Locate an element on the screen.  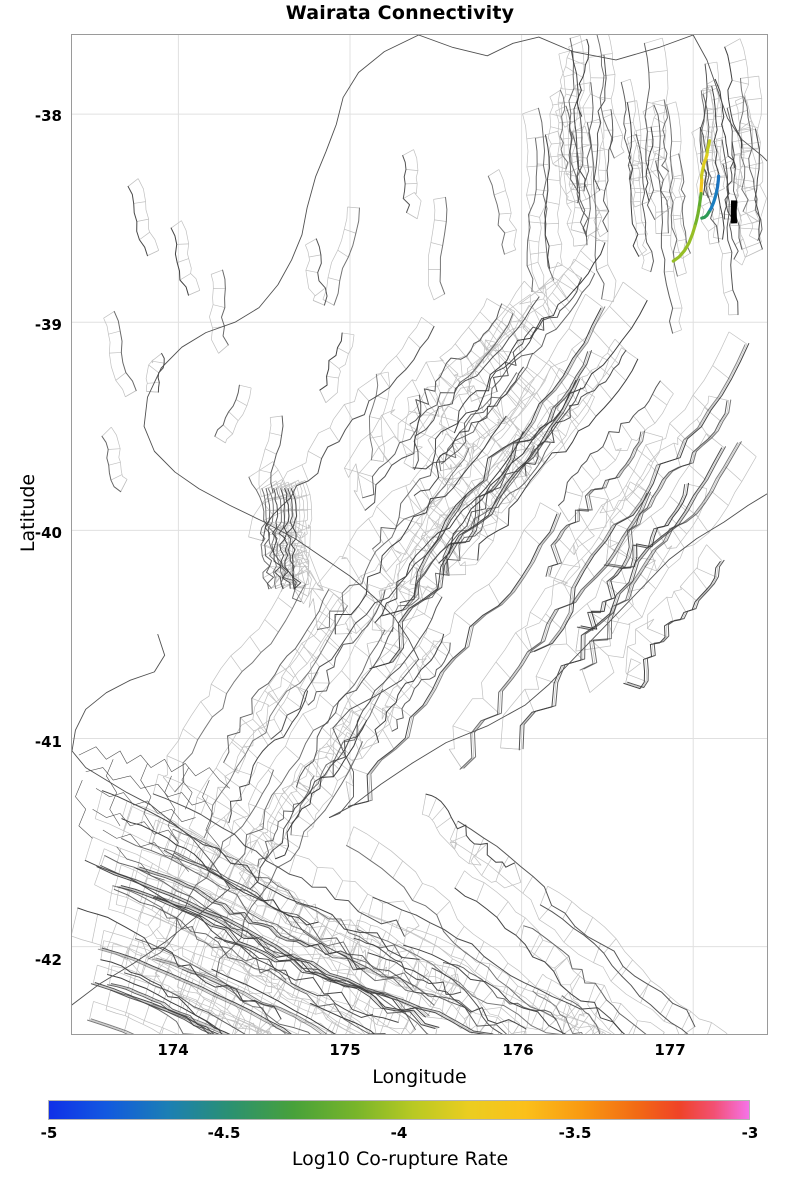
xtick-2: 176 is located at coordinates (518, 1050).